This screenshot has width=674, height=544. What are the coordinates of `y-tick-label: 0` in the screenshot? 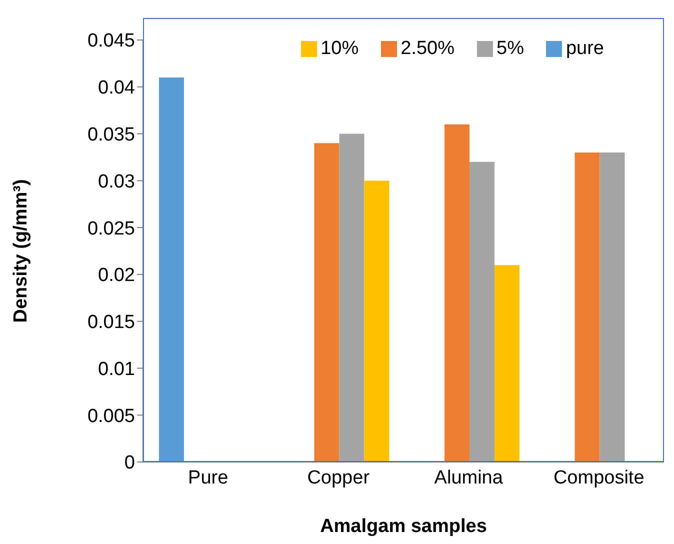 It's located at (129, 463).